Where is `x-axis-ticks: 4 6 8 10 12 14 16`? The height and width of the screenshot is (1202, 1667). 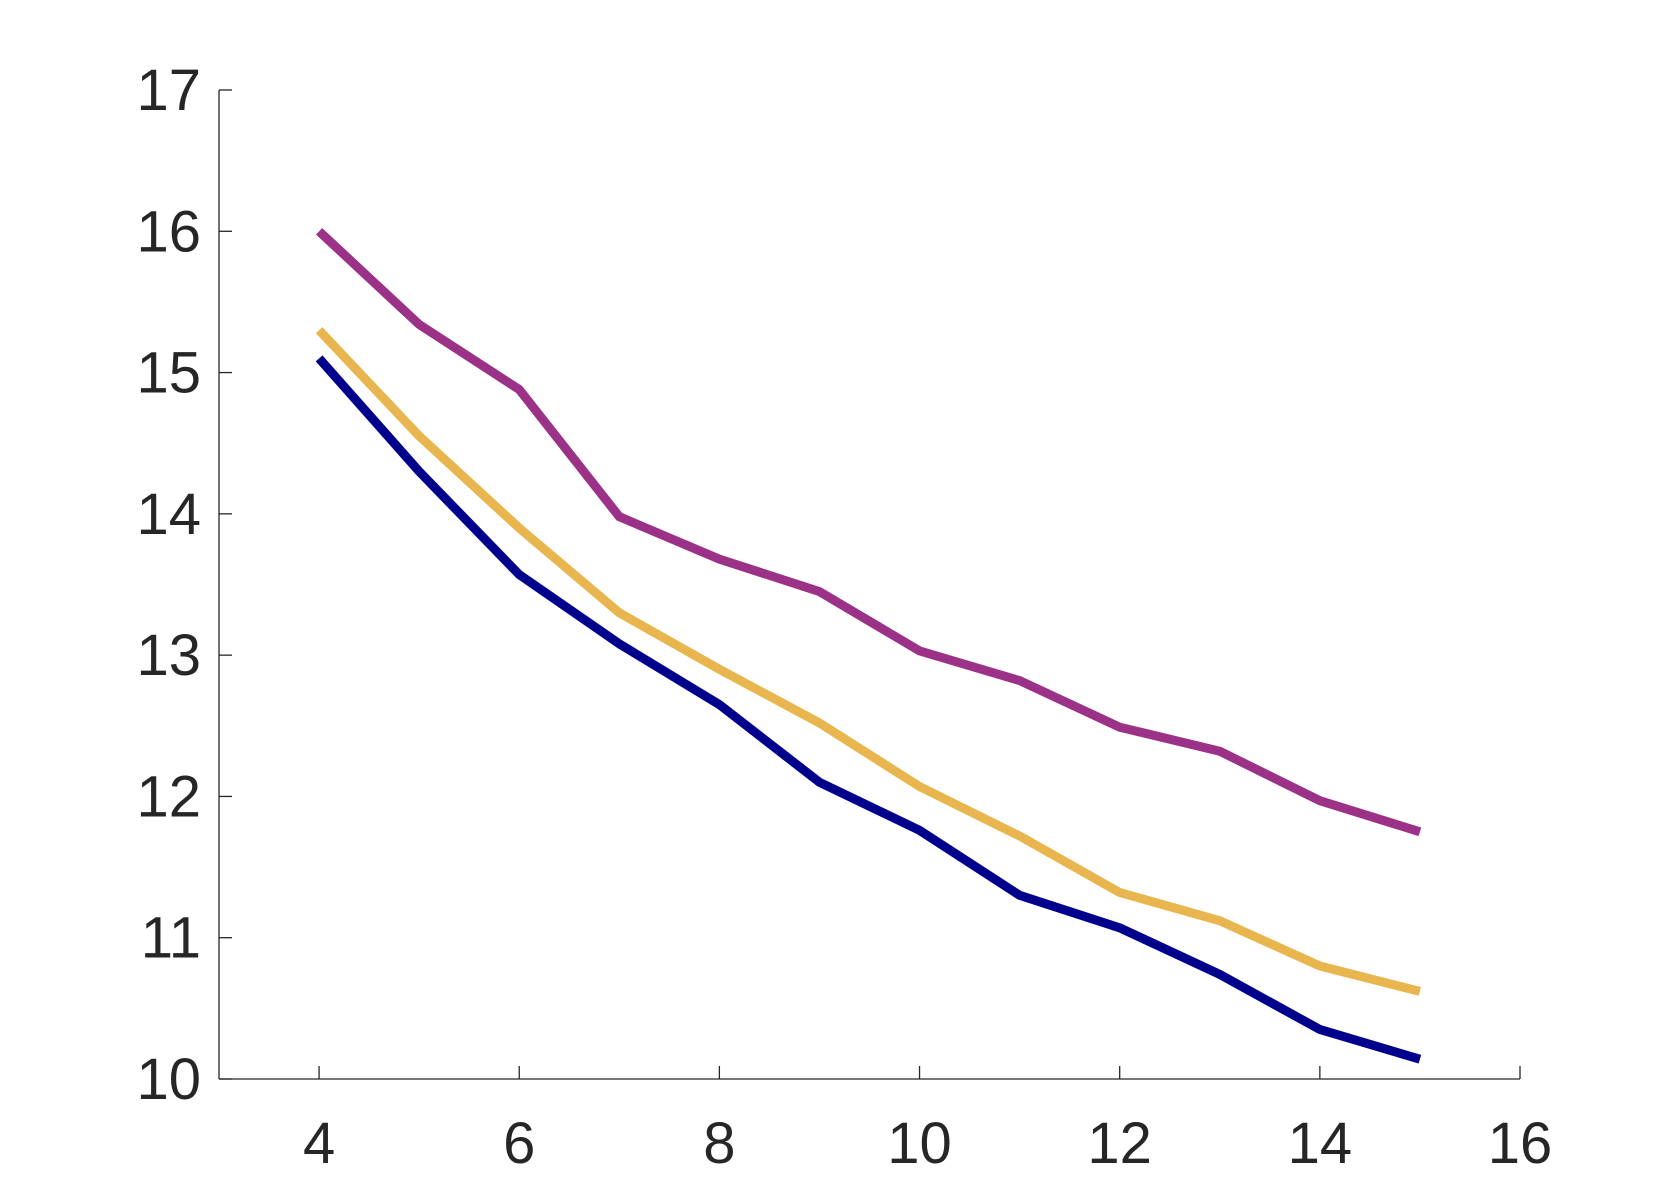
x-axis-ticks: 4 6 8 10 12 14 16 is located at coordinates (927, 1121).